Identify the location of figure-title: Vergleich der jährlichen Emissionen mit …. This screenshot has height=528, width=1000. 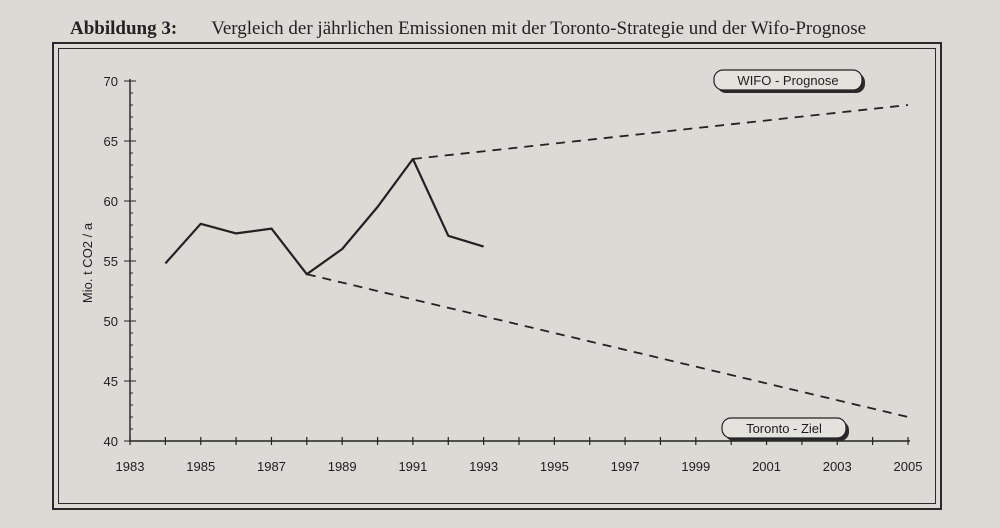
(539, 28).